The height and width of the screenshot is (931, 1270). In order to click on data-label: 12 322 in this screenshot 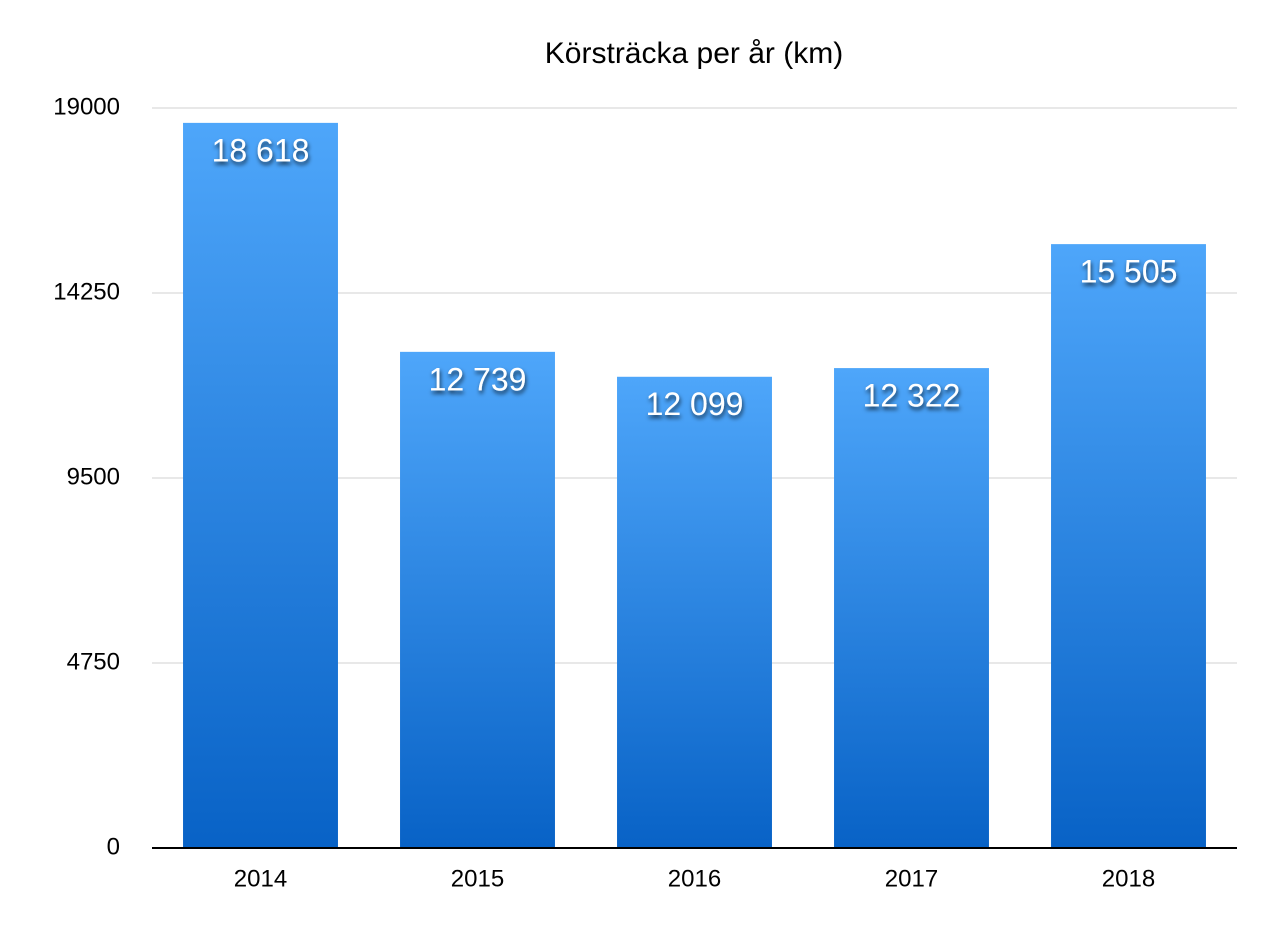, I will do `click(912, 396)`.